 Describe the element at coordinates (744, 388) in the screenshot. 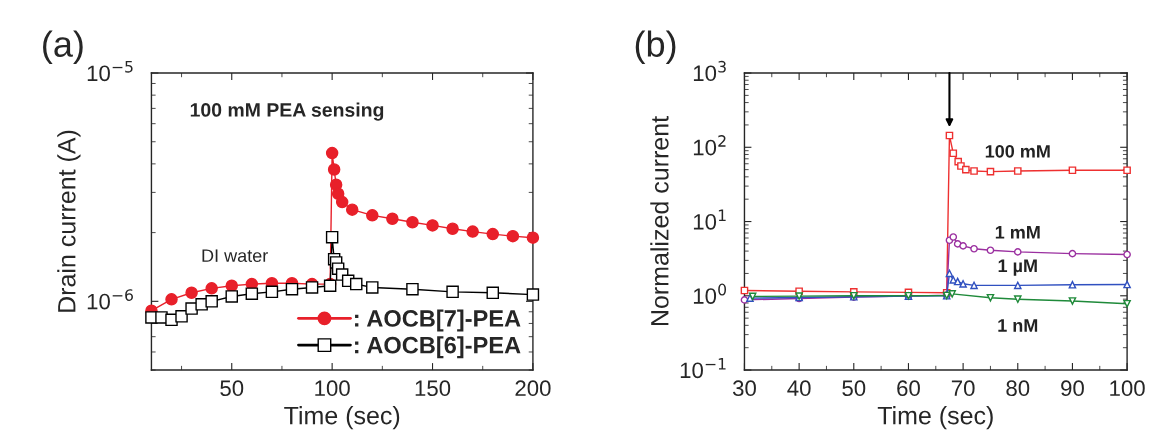

I see `x-tick-label: 30` at that location.